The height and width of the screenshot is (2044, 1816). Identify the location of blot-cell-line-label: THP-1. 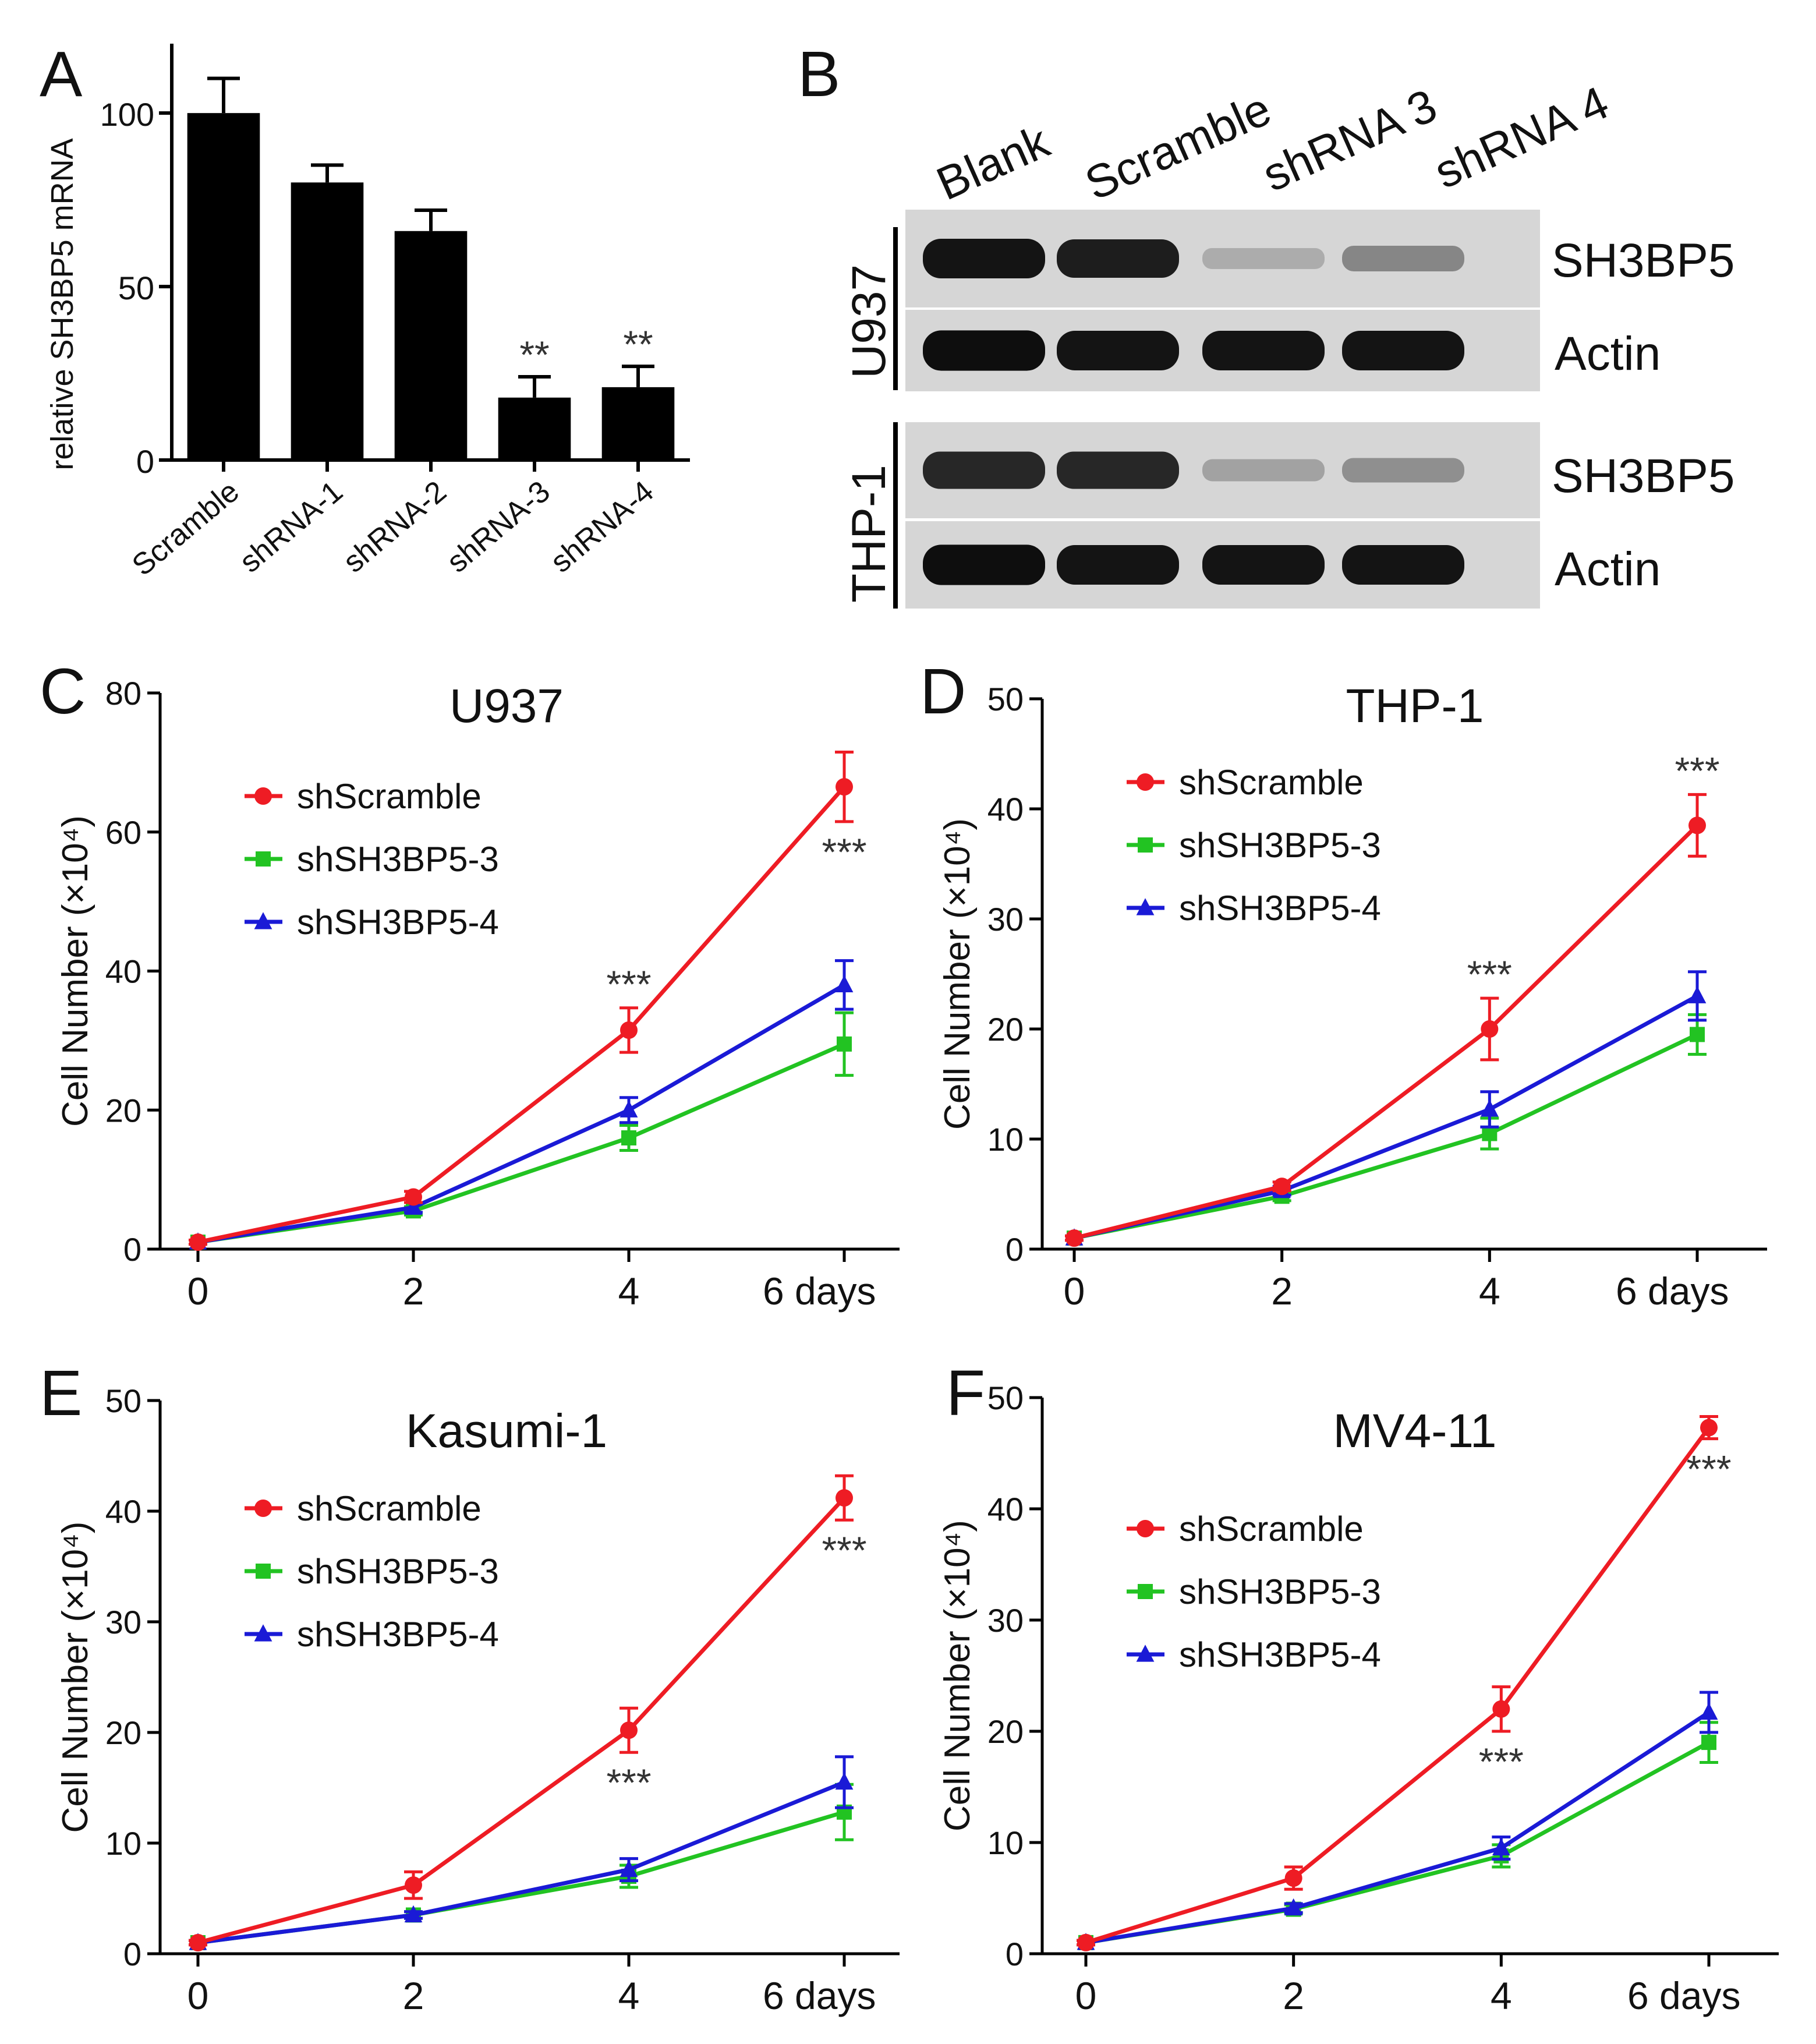
(868, 534).